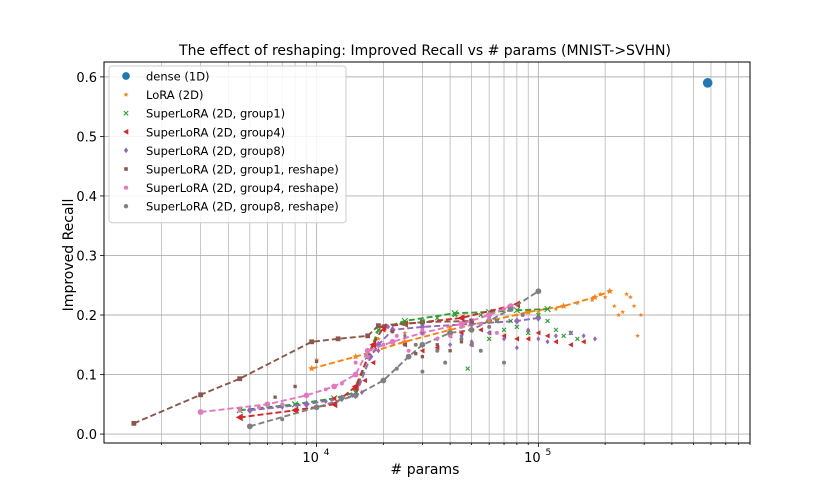  What do you see at coordinates (549, 453) in the screenshot?
I see `x-tick-exponent: 5` at bounding box center [549, 453].